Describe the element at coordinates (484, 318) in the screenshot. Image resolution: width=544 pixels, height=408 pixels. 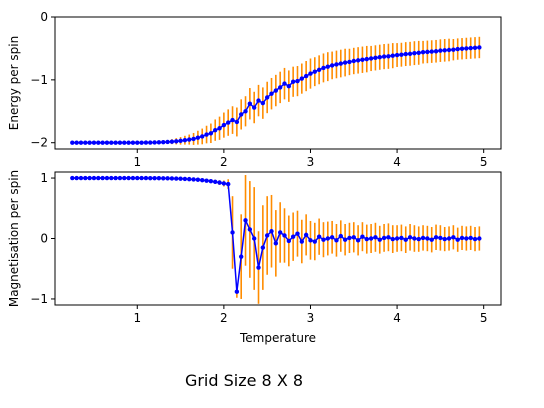
I see `x-tick-label: 5` at that location.